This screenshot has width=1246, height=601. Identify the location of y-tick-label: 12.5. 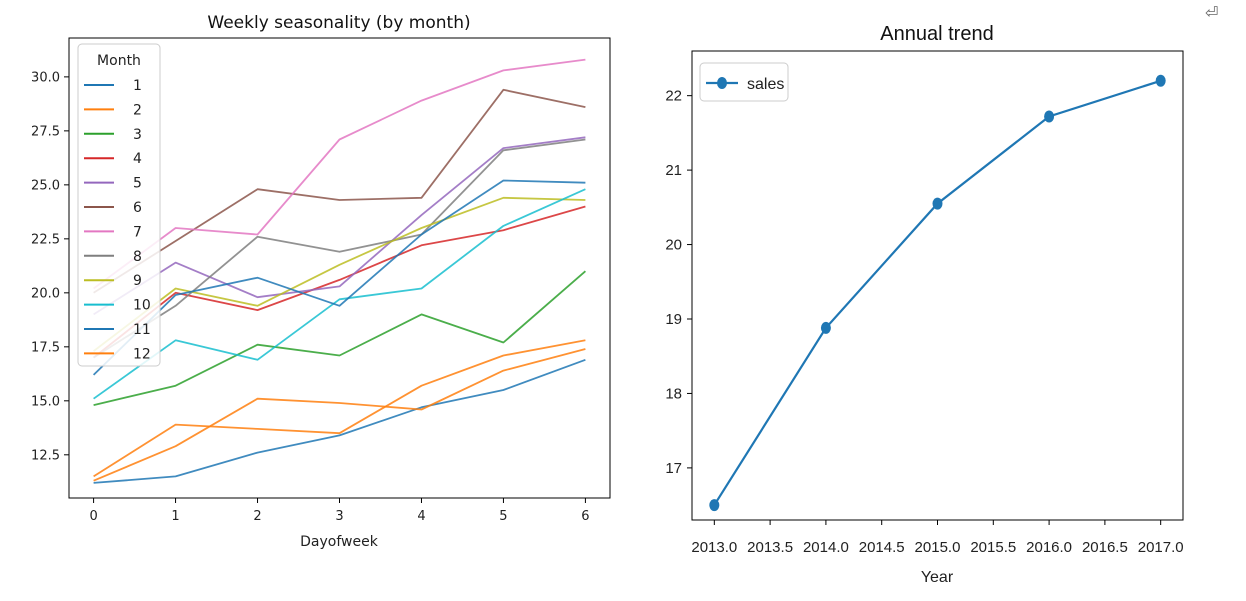
(45, 455).